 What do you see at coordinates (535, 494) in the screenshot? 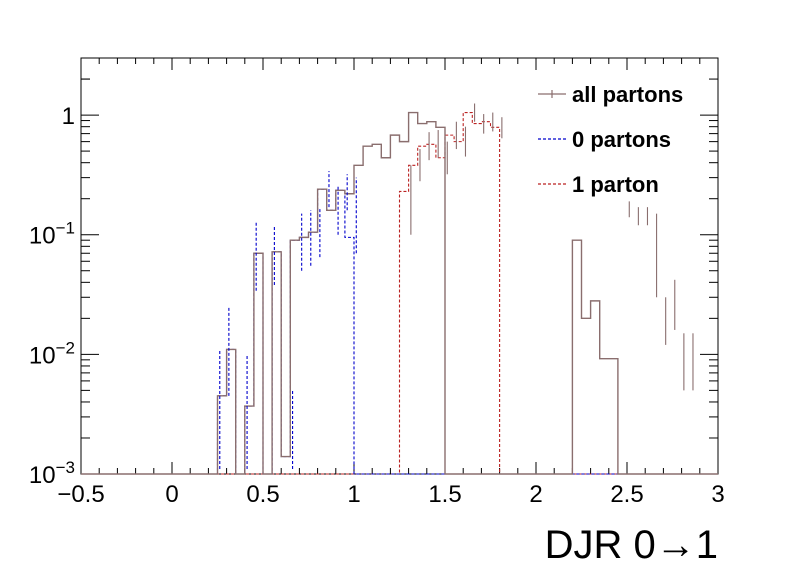
I see `x-tick-label: 2` at bounding box center [535, 494].